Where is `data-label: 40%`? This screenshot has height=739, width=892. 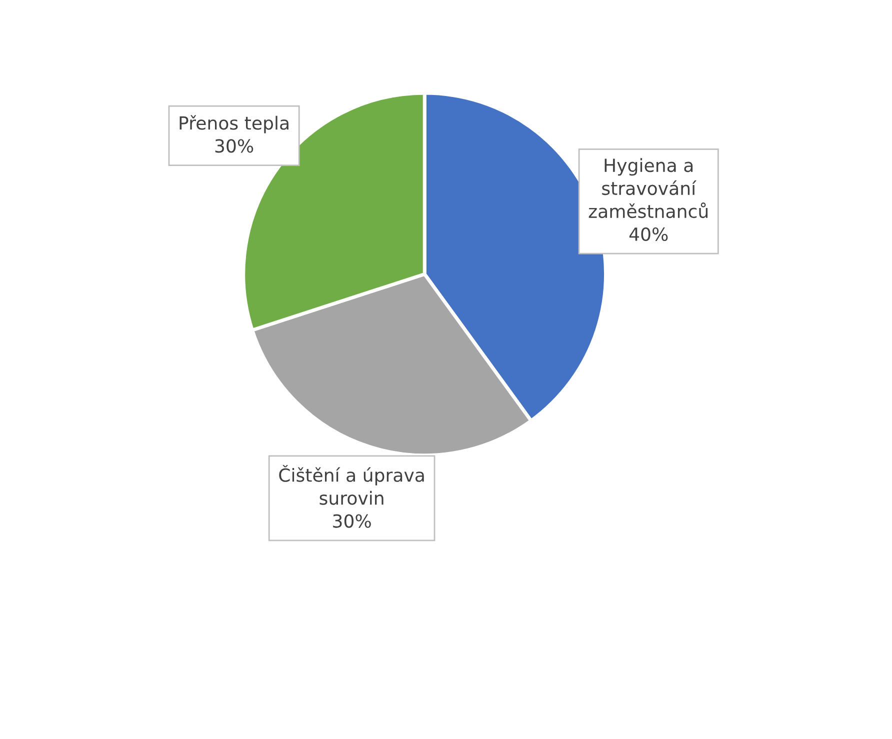 data-label: 40% is located at coordinates (648, 234).